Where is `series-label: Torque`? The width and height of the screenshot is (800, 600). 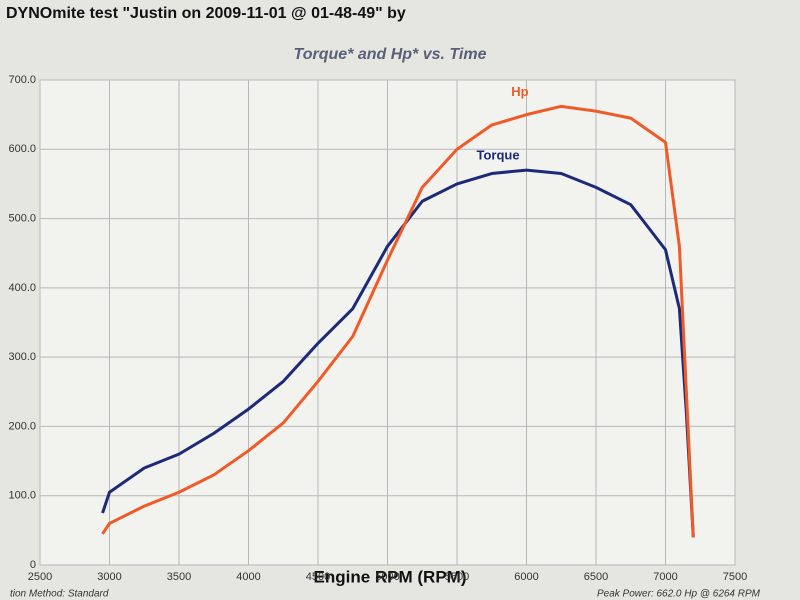 series-label: Torque is located at coordinates (498, 155).